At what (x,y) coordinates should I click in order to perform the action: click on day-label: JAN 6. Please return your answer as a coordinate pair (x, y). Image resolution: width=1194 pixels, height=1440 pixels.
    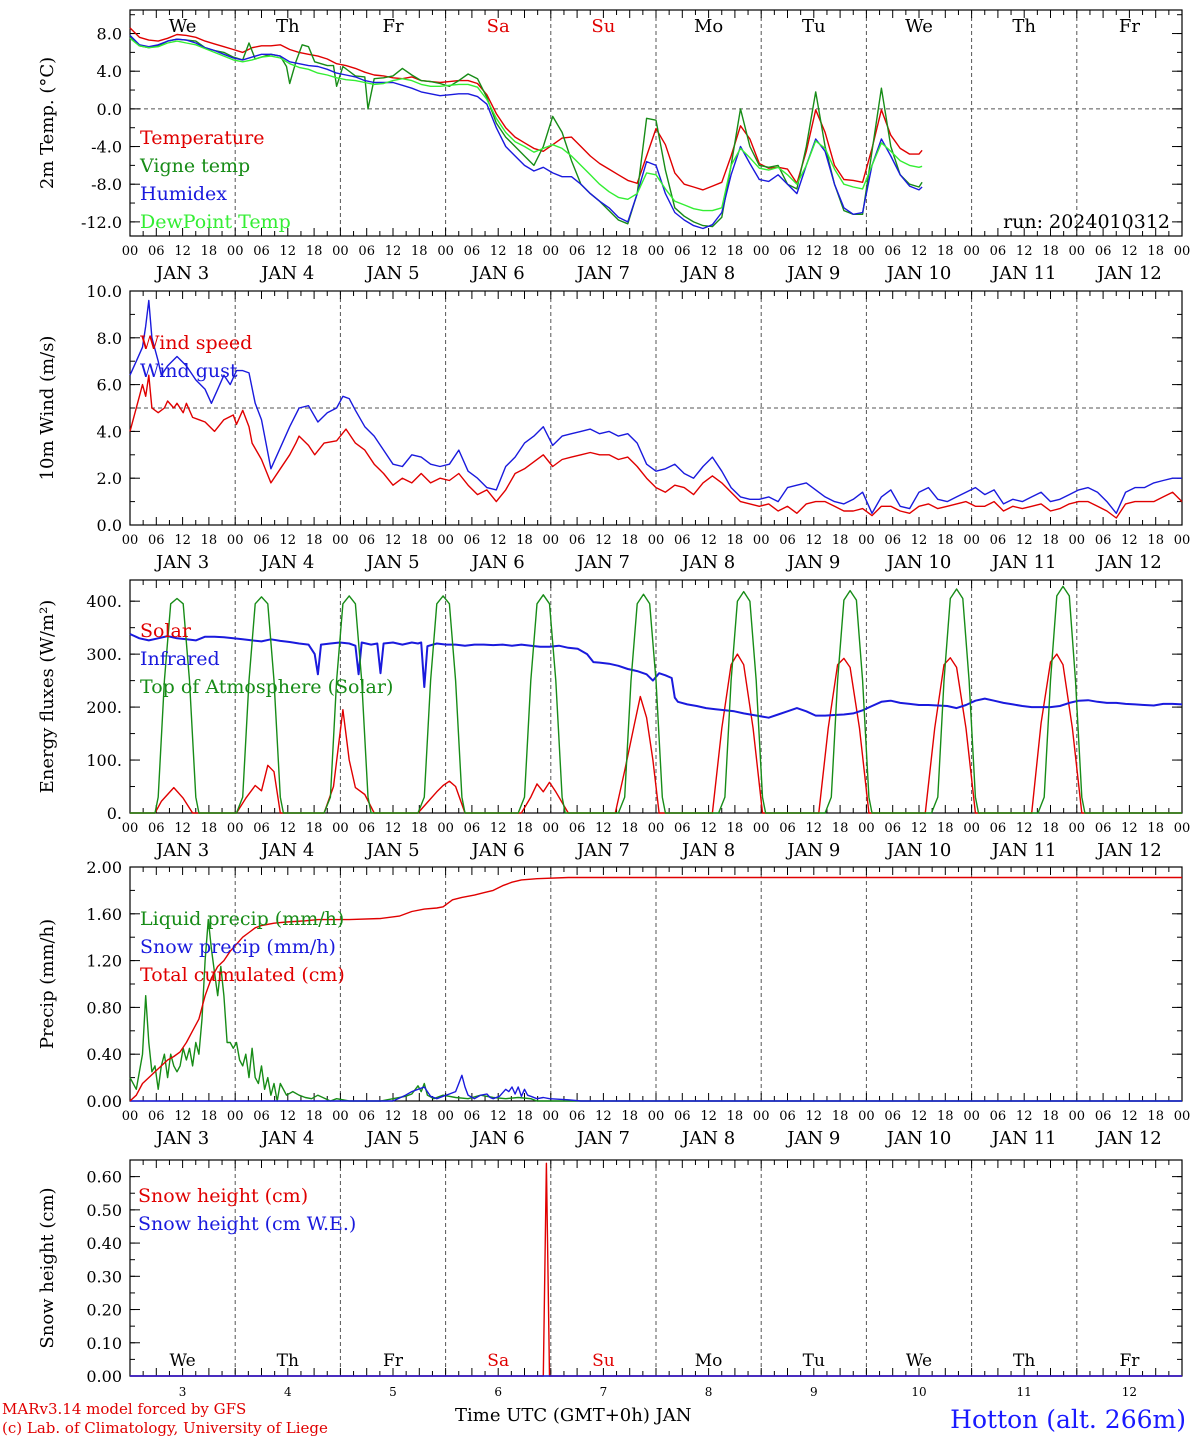
    Looking at the image, I should click on (497, 562).